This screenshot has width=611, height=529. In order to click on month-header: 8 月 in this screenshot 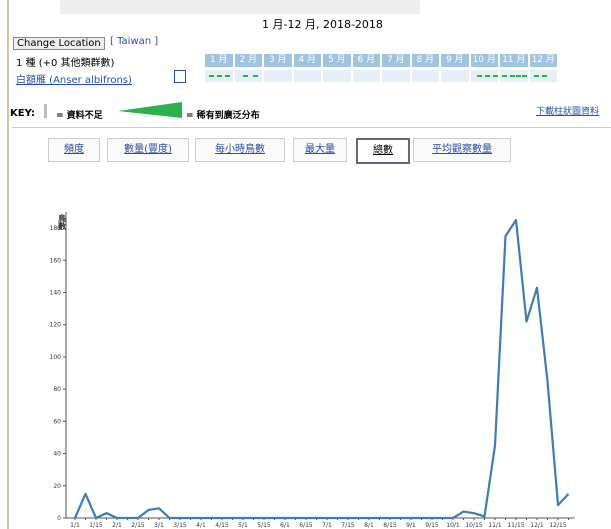, I will do `click(425, 60)`.